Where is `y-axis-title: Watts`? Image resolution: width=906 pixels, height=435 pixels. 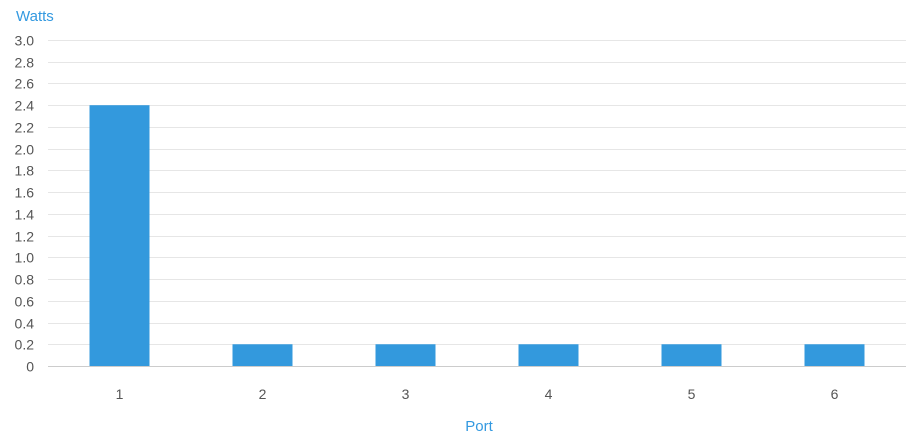 y-axis-title: Watts is located at coordinates (35, 16).